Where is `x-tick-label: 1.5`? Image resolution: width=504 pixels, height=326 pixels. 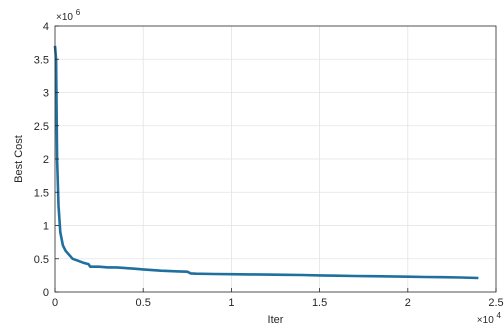 x-tick-label: 1.5 is located at coordinates (319, 303).